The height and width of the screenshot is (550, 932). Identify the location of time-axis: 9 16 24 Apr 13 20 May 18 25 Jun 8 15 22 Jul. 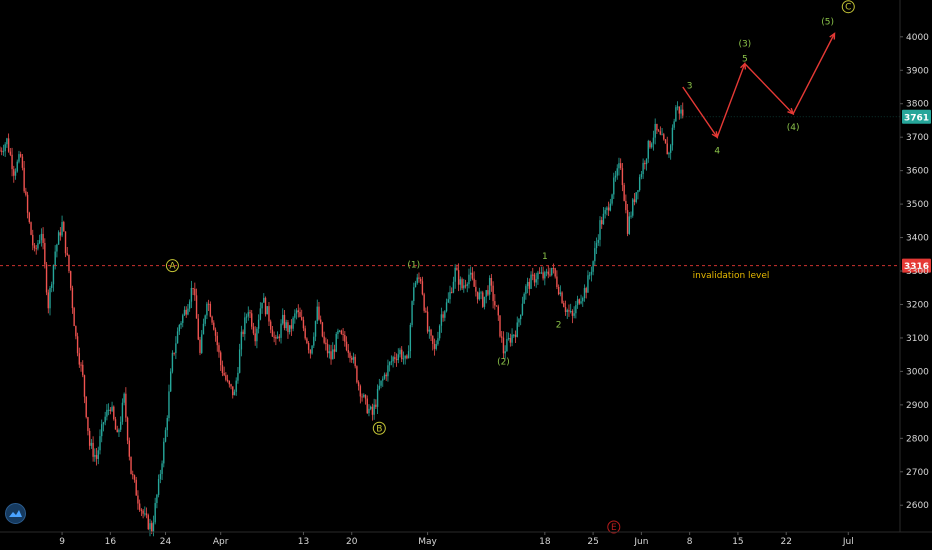
(456, 539).